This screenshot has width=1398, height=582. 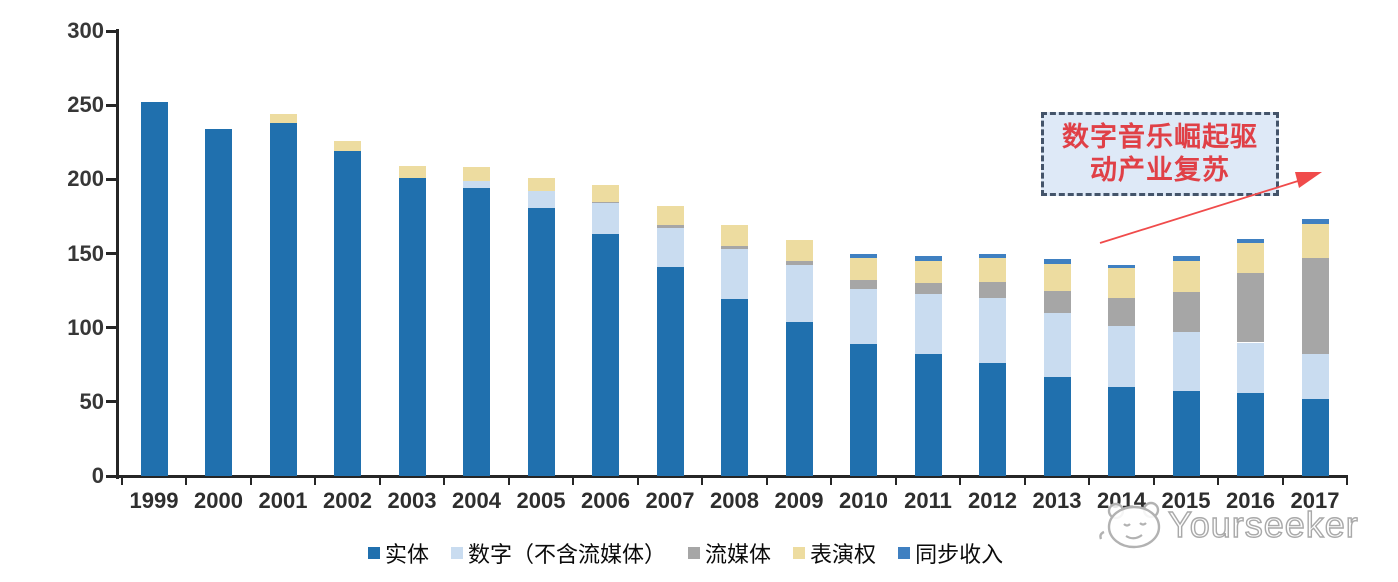 I want to click on legend-item: 同步收入, so click(x=950, y=553).